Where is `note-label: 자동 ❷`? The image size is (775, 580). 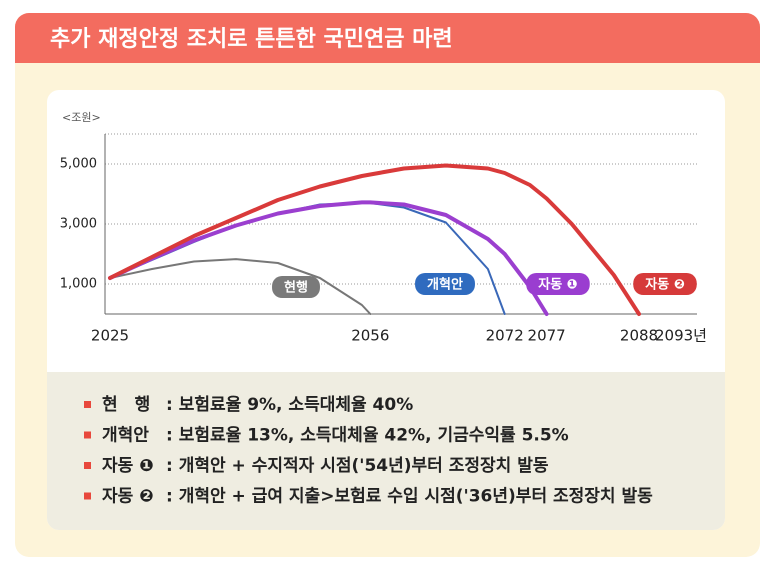 note-label: 자동 ❷ is located at coordinates (128, 497).